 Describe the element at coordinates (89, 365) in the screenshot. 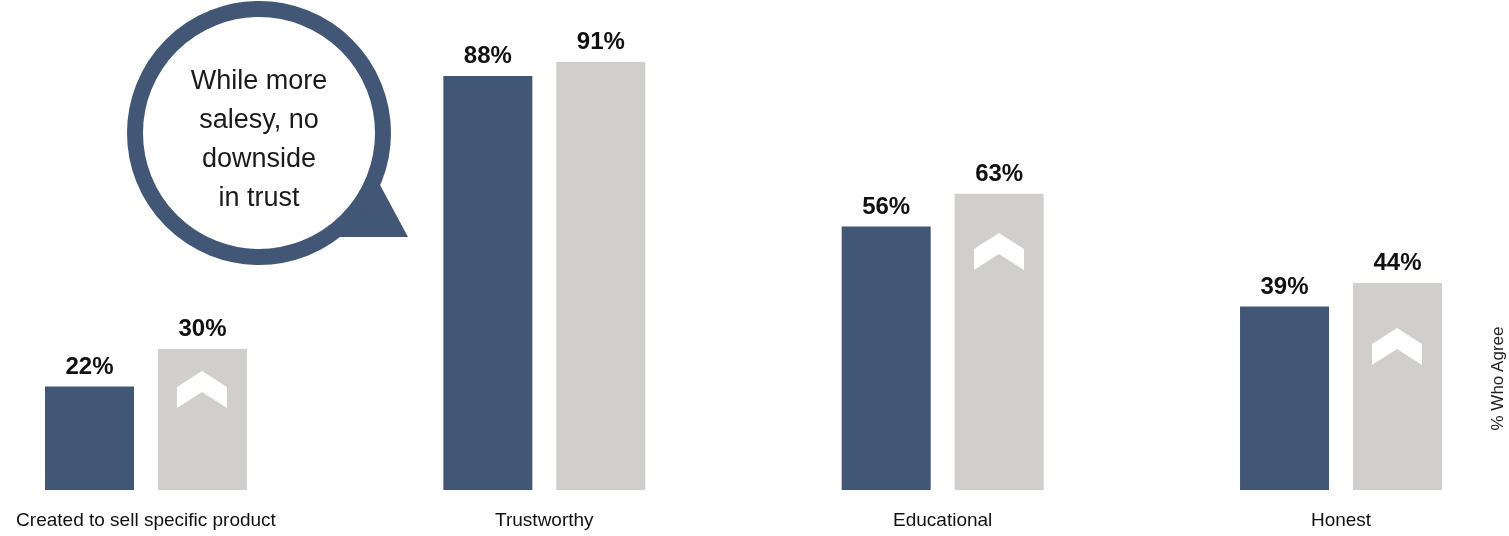

I see `data-label: 22%` at that location.